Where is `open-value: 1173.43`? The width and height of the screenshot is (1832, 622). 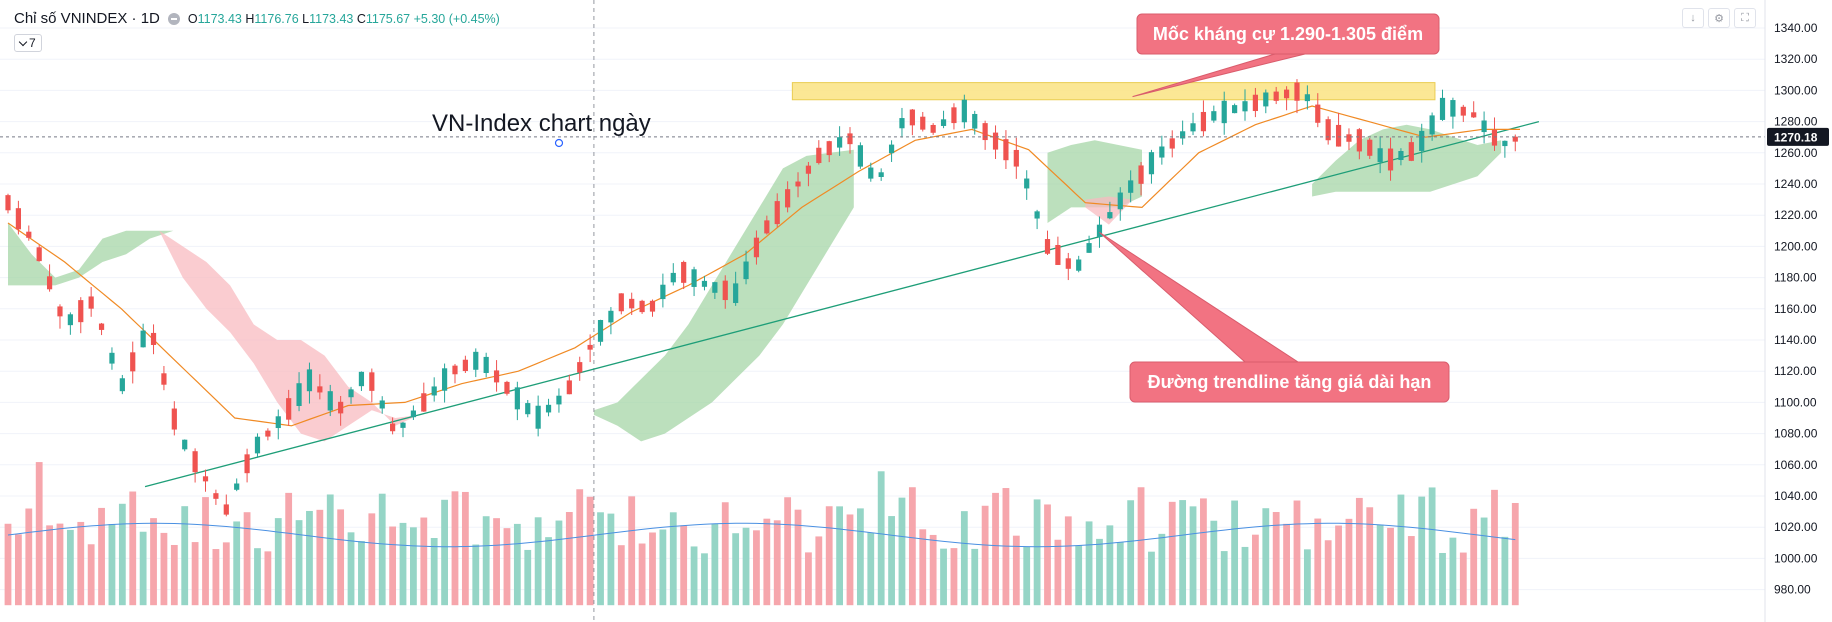 open-value: 1173.43 is located at coordinates (219, 18).